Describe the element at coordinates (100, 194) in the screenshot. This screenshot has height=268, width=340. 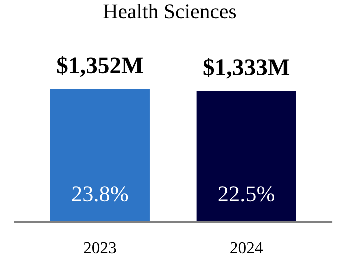
I see `annotation: 23.8%` at that location.